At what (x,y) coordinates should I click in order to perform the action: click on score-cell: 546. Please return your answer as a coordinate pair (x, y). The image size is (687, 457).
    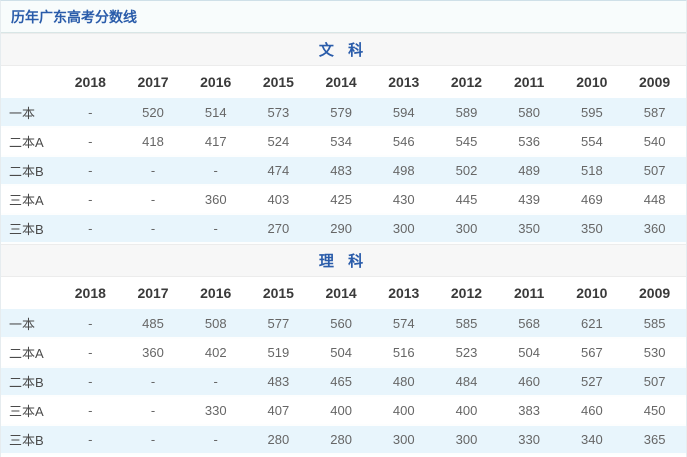
    Looking at the image, I should click on (403, 141).